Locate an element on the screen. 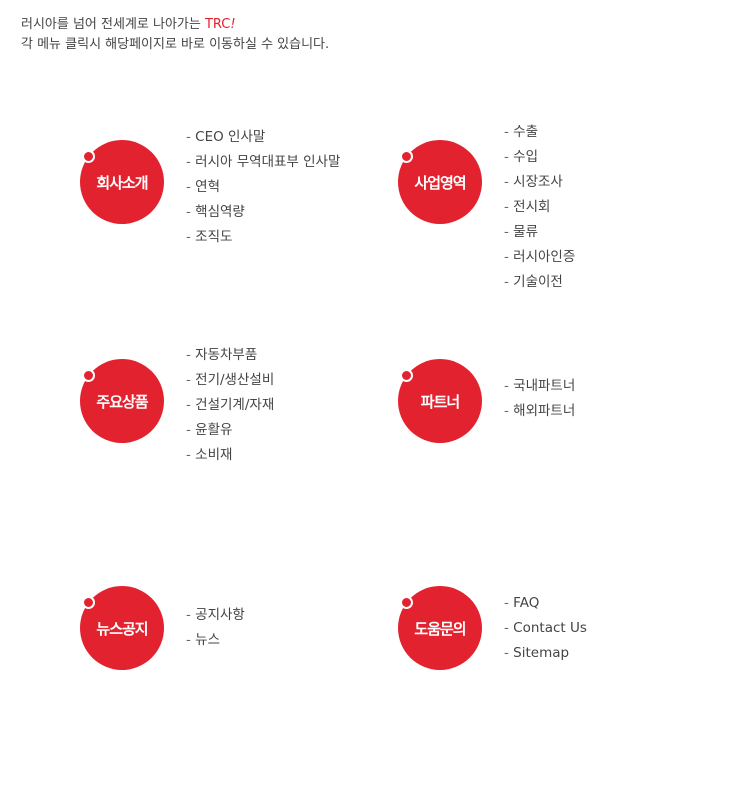  section-title: 사업영역 is located at coordinates (440, 182).